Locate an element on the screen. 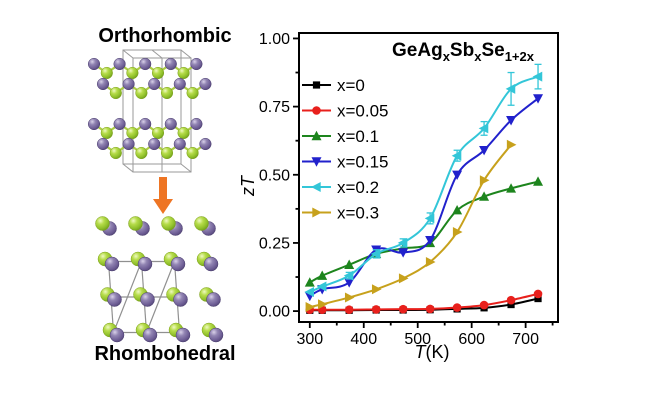 The width and height of the screenshot is (650, 400). rhombohedral-structure is located at coordinates (159, 279).